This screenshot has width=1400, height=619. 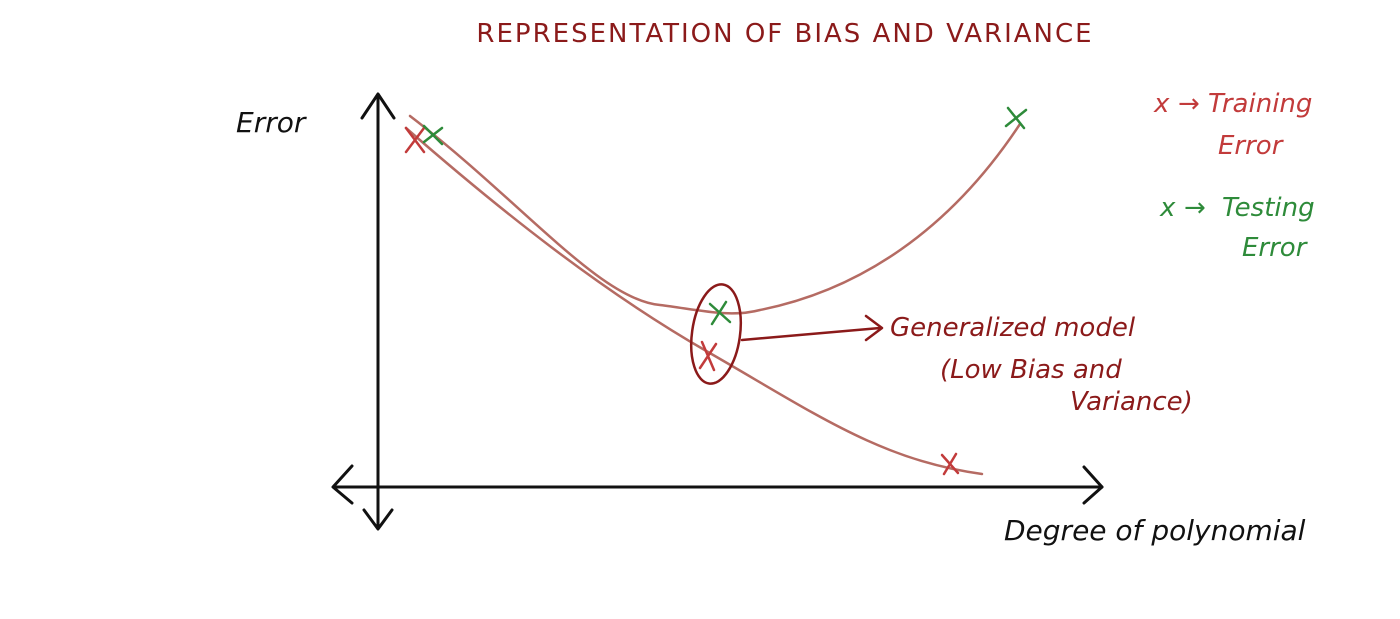 I want to click on y-axis, so click(x=378, y=311).